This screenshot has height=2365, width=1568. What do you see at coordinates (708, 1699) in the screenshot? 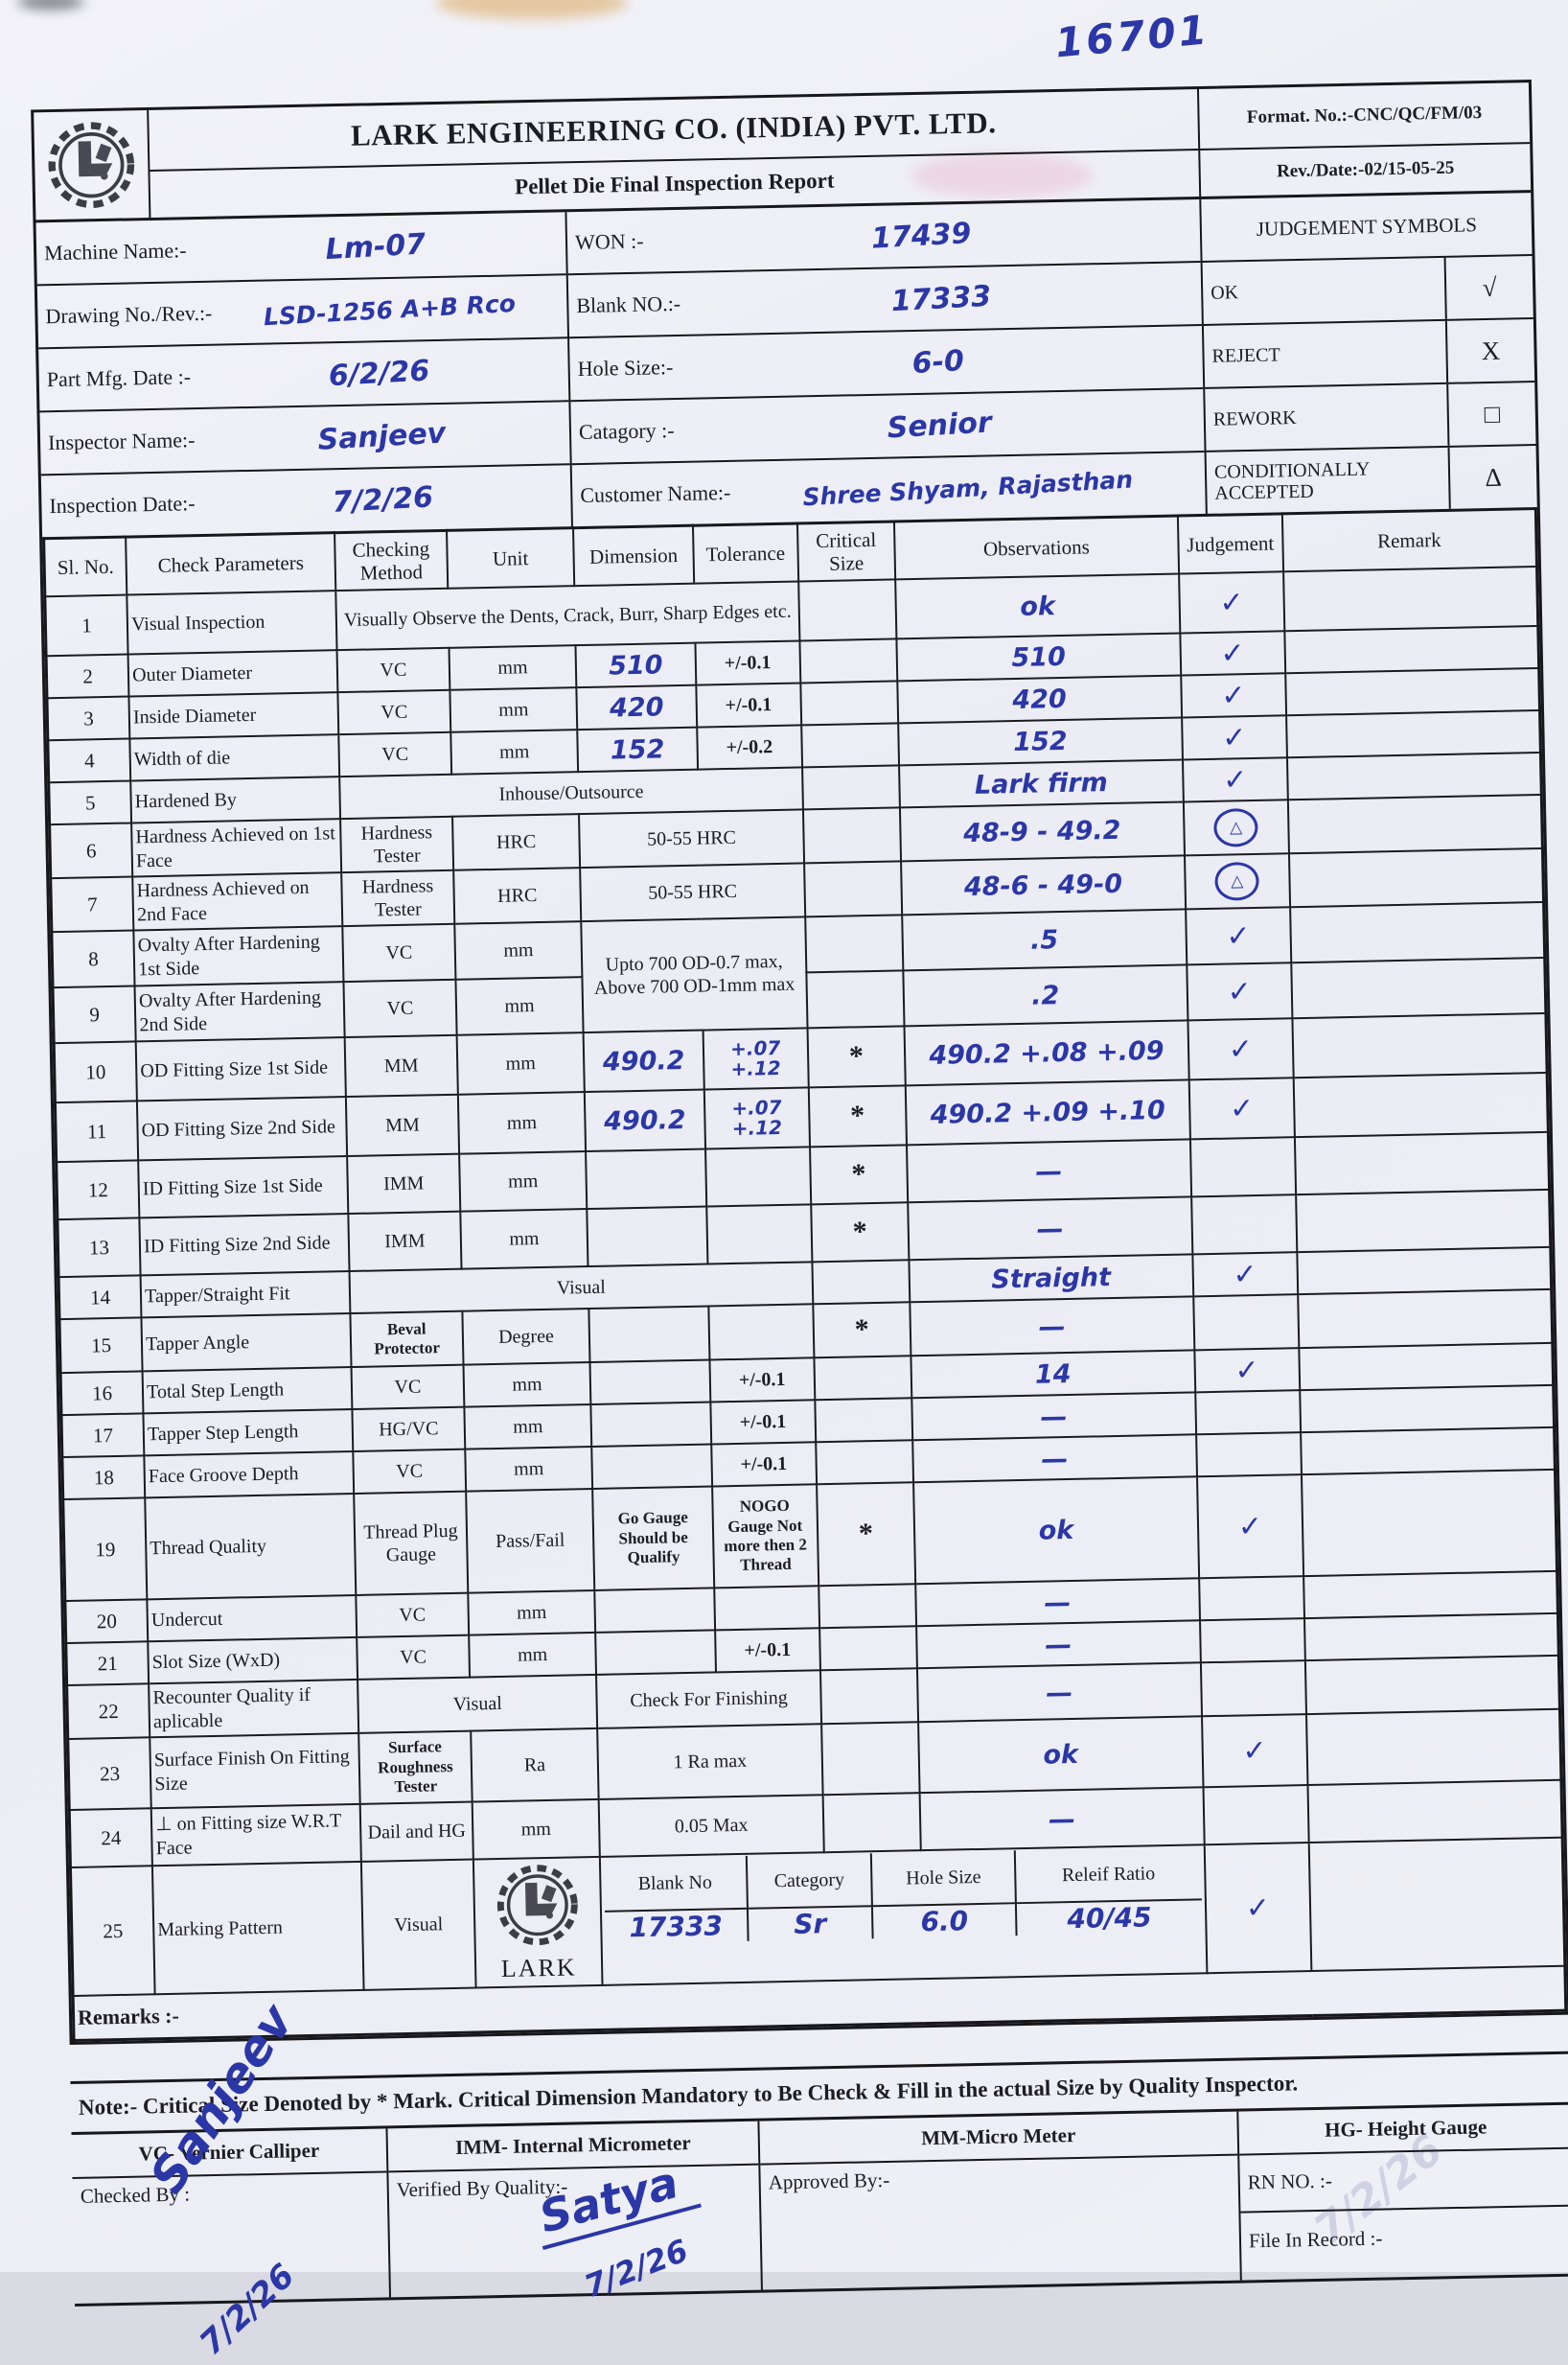
I see `table-cell: Check For Finishing` at bounding box center [708, 1699].